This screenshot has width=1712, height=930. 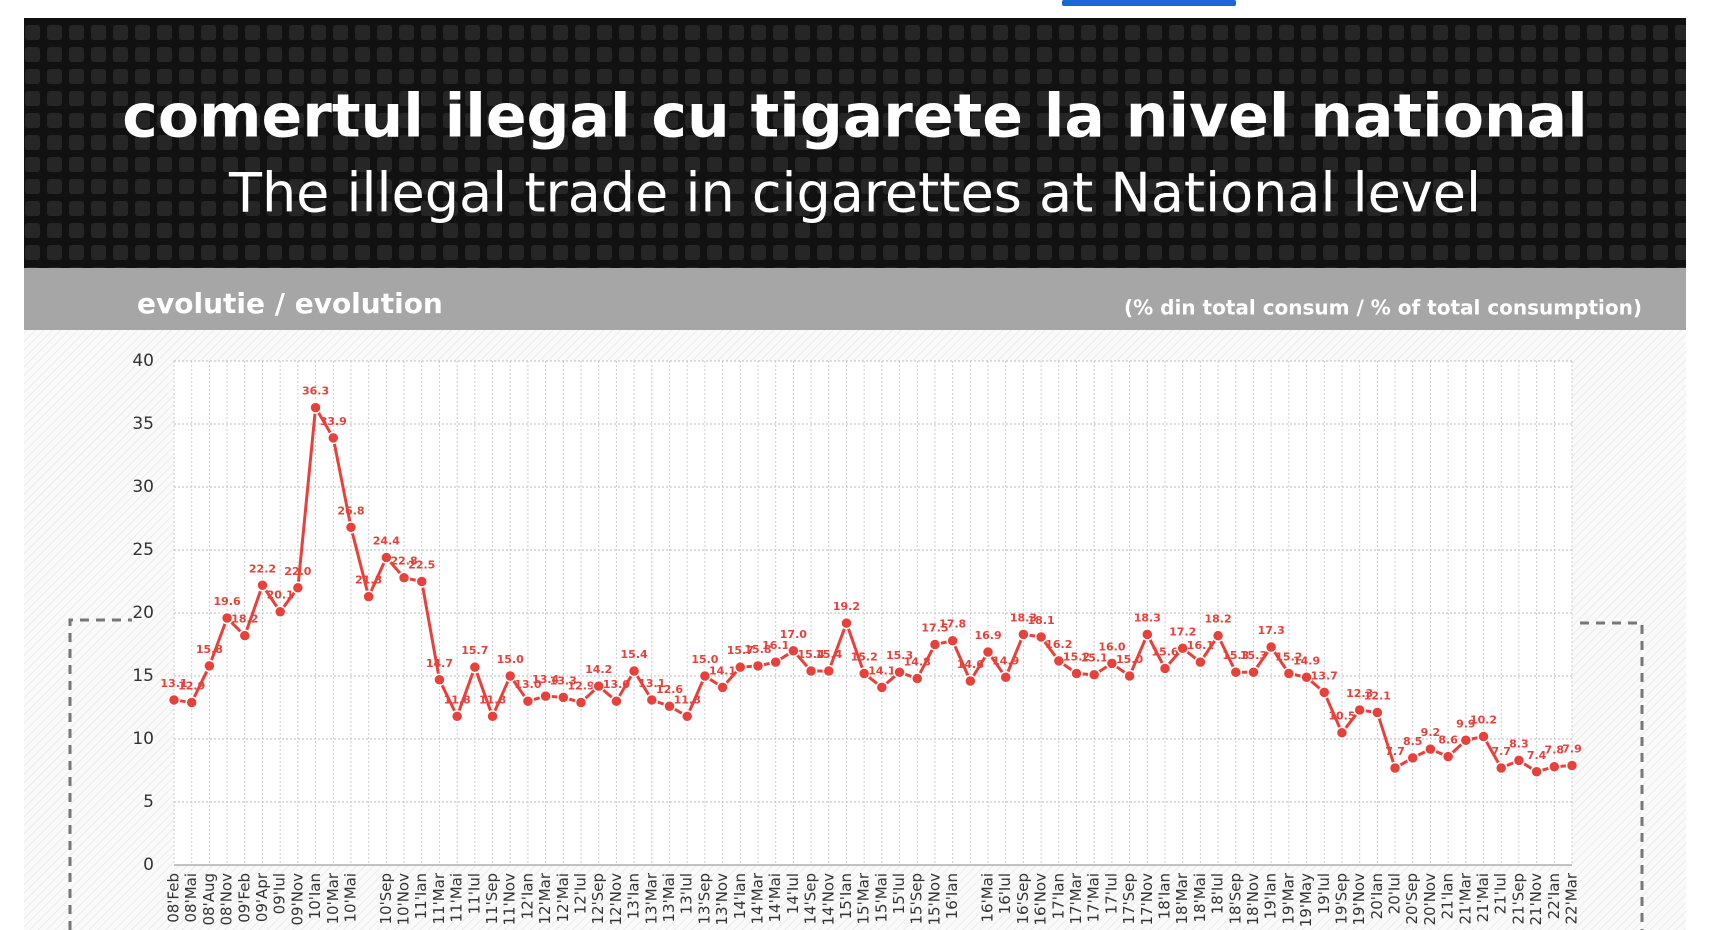 I want to click on data-label: 15.1, so click(x=1094, y=658).